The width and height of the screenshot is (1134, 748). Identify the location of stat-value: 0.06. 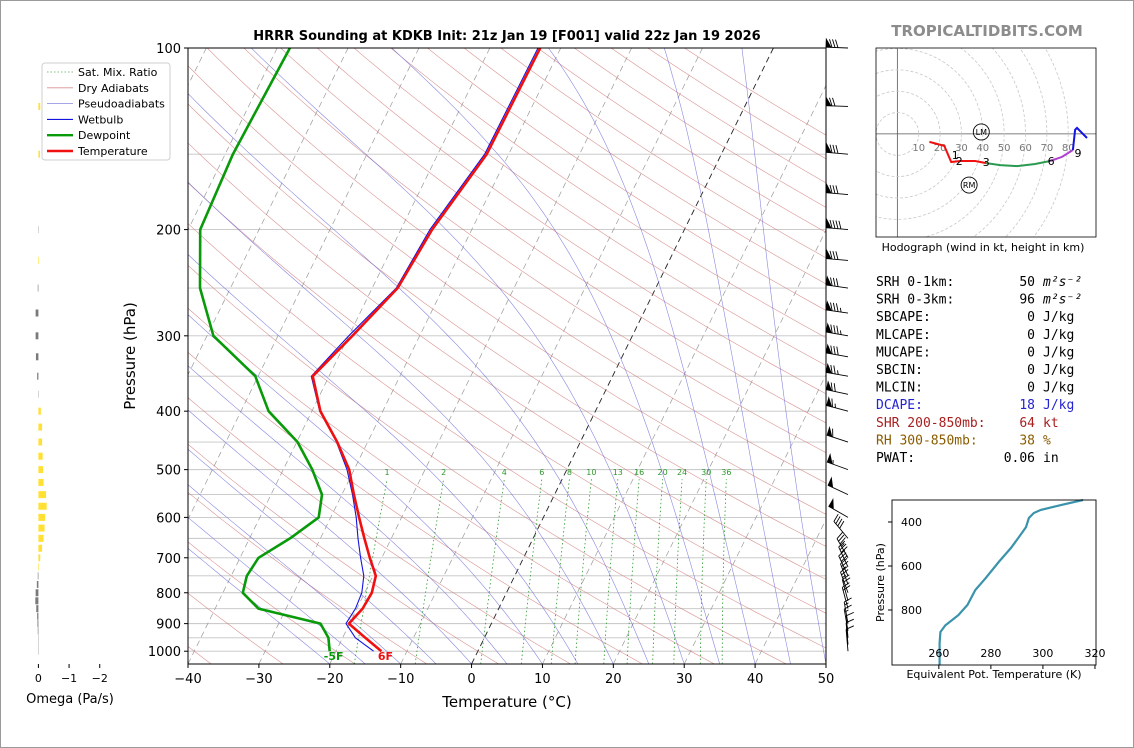
(1019, 458).